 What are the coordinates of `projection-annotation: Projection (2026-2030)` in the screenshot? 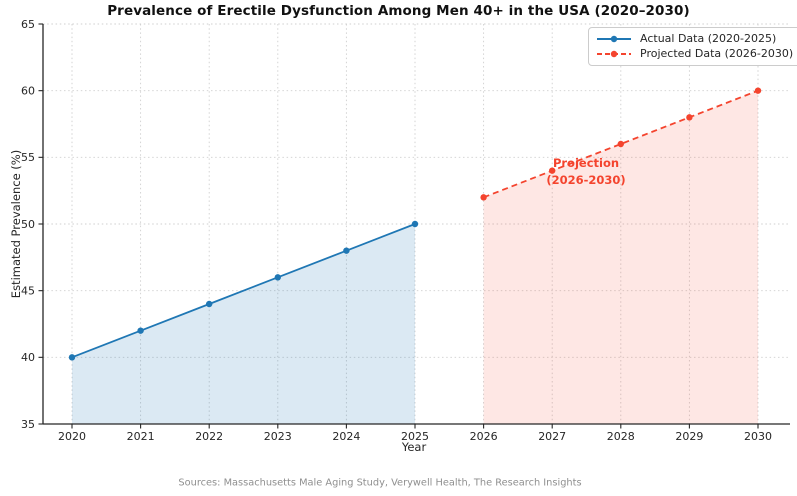 It's located at (585, 171).